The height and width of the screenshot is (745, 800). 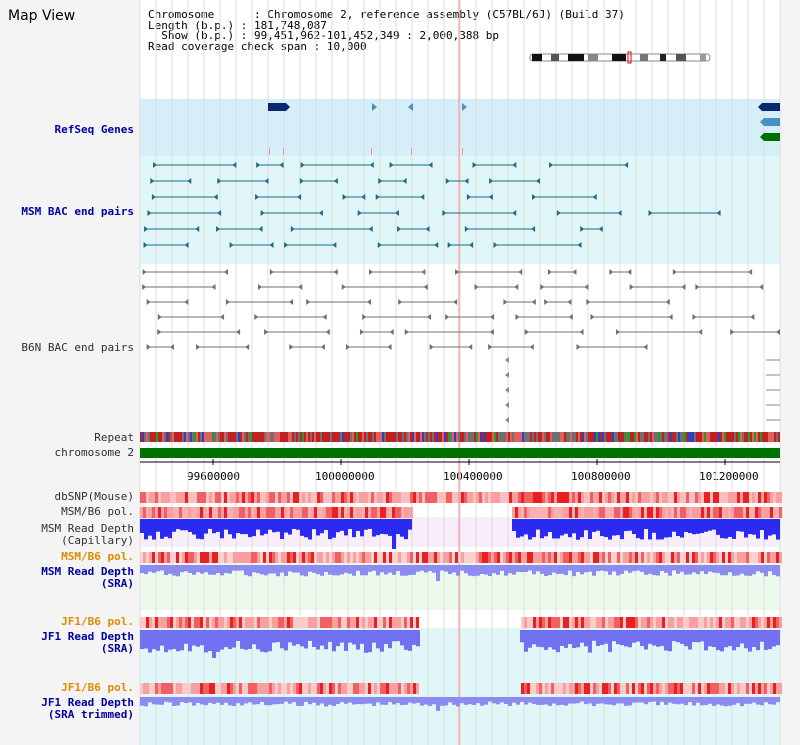 I want to click on track-label-msm-bac: MSM BAC end pairs, so click(x=77, y=211).